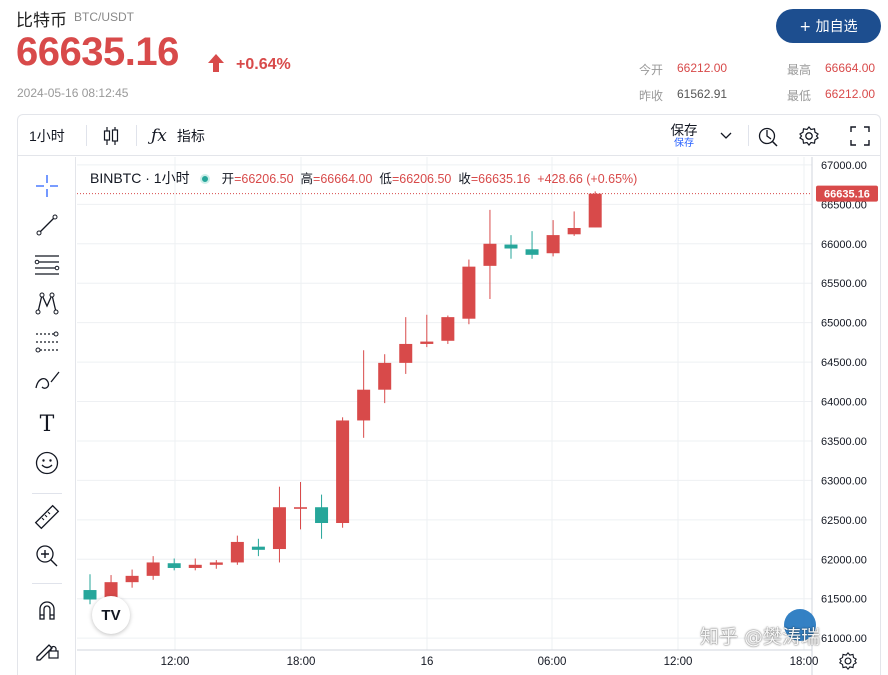 The height and width of the screenshot is (675, 888). What do you see at coordinates (449, 135) in the screenshot?
I see `chart-toolbar: 1小时 ƒx 指标 保存 保存` at bounding box center [449, 135].